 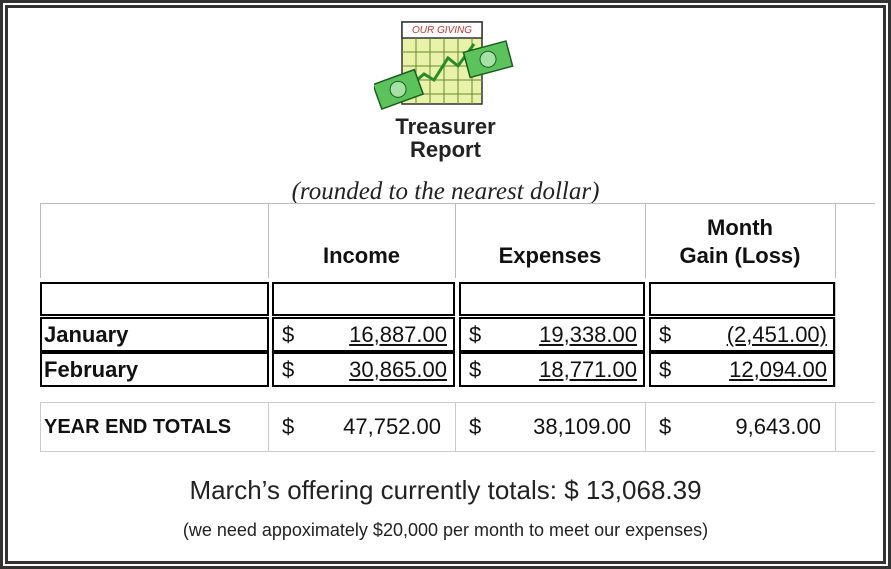 I want to click on column-header: Gain (Loss), so click(x=740, y=255).